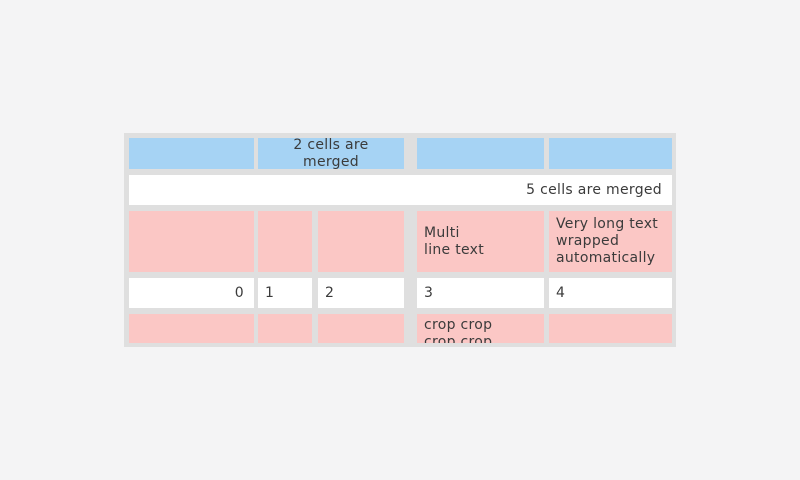 The image size is (800, 480). I want to click on table-cell-r4c3: 2, so click(361, 293).